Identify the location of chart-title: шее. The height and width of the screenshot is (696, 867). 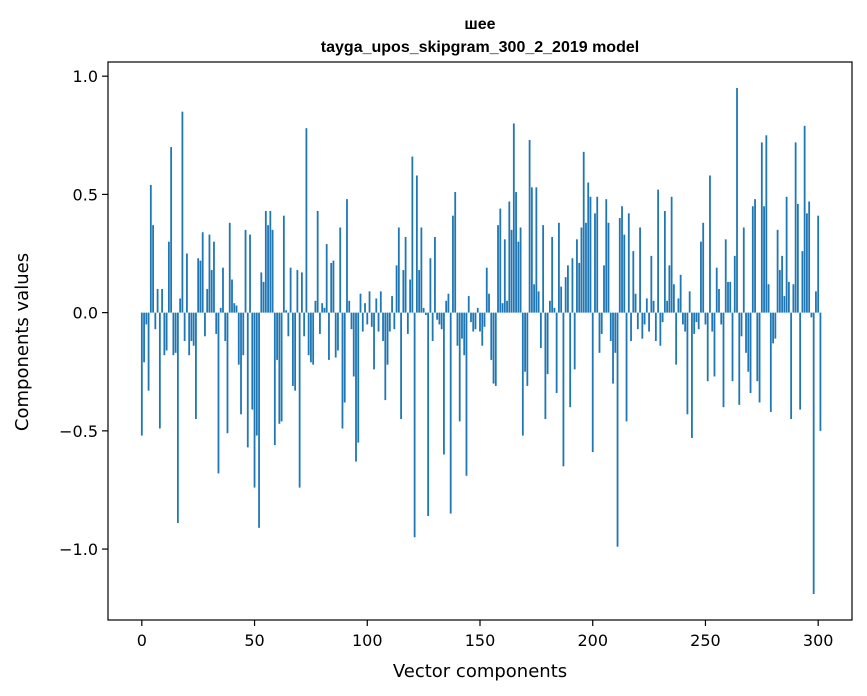
(479, 24).